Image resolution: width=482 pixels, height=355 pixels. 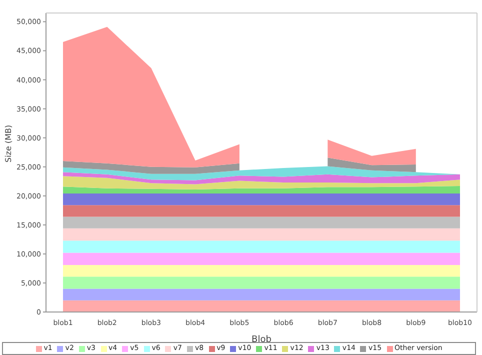 What do you see at coordinates (262, 340) in the screenshot?
I see `x-axis-title: Blob` at bounding box center [262, 340].